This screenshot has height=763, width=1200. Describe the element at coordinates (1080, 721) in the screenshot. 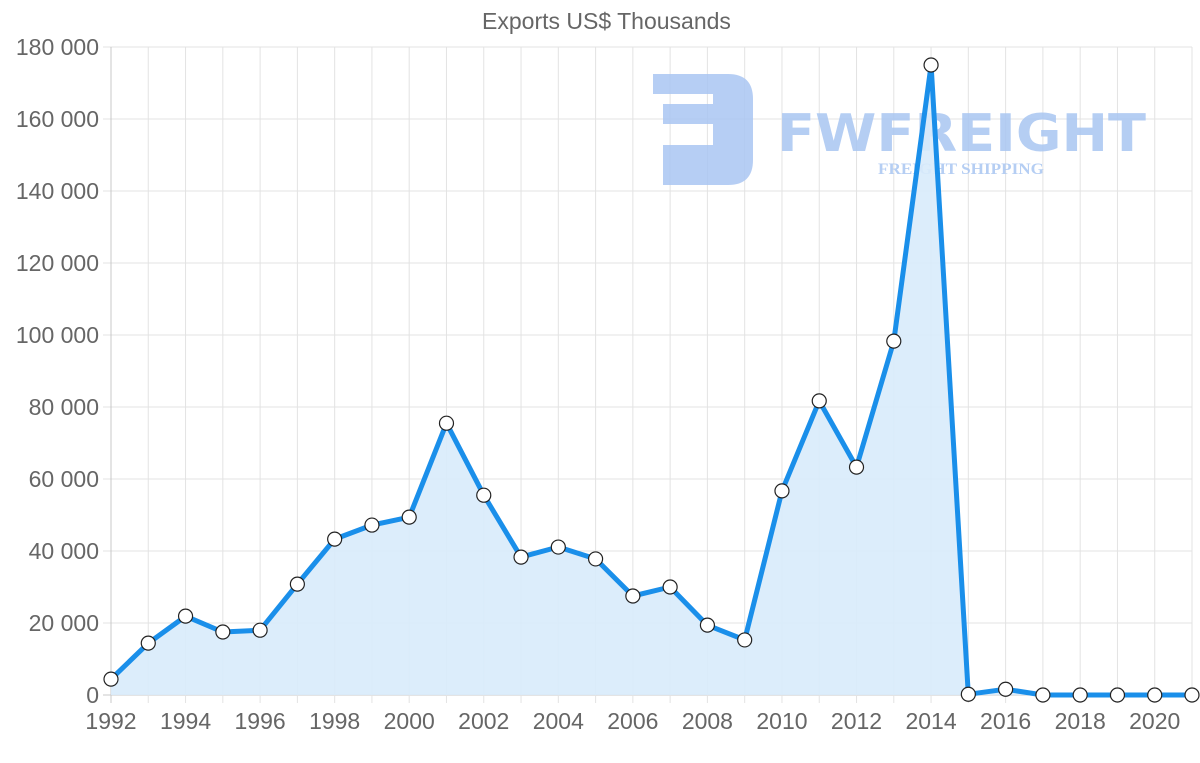

I see `x-tick-label: 2018` at that location.